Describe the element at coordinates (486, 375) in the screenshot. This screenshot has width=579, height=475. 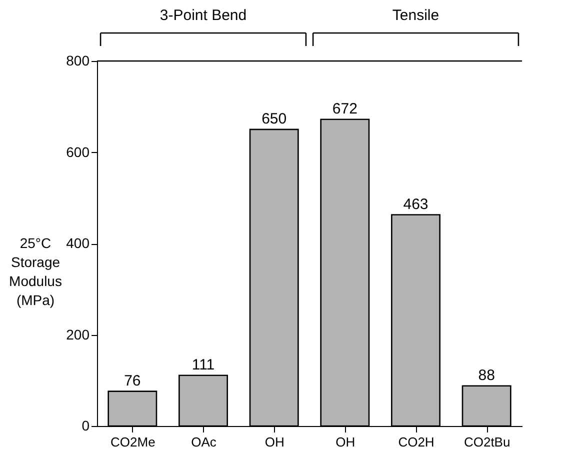
I see `data-label: 88` at that location.